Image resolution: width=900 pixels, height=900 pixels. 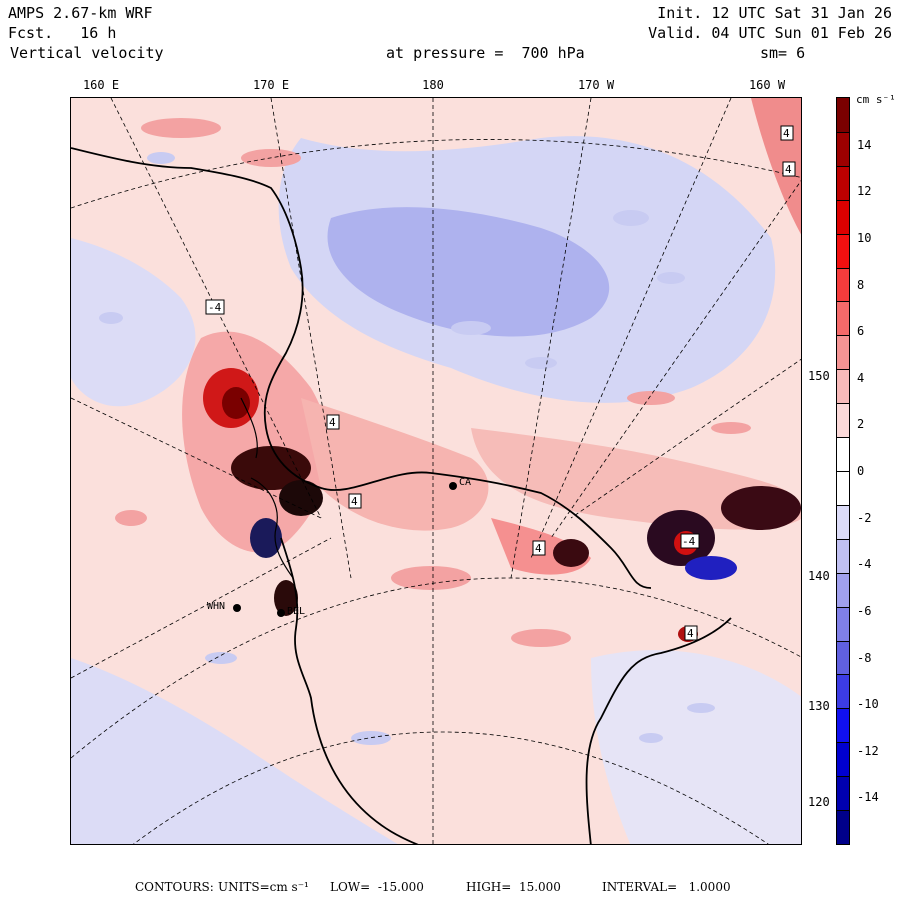 I want to click on contour-label-4: 4, so click(x=333, y=422).